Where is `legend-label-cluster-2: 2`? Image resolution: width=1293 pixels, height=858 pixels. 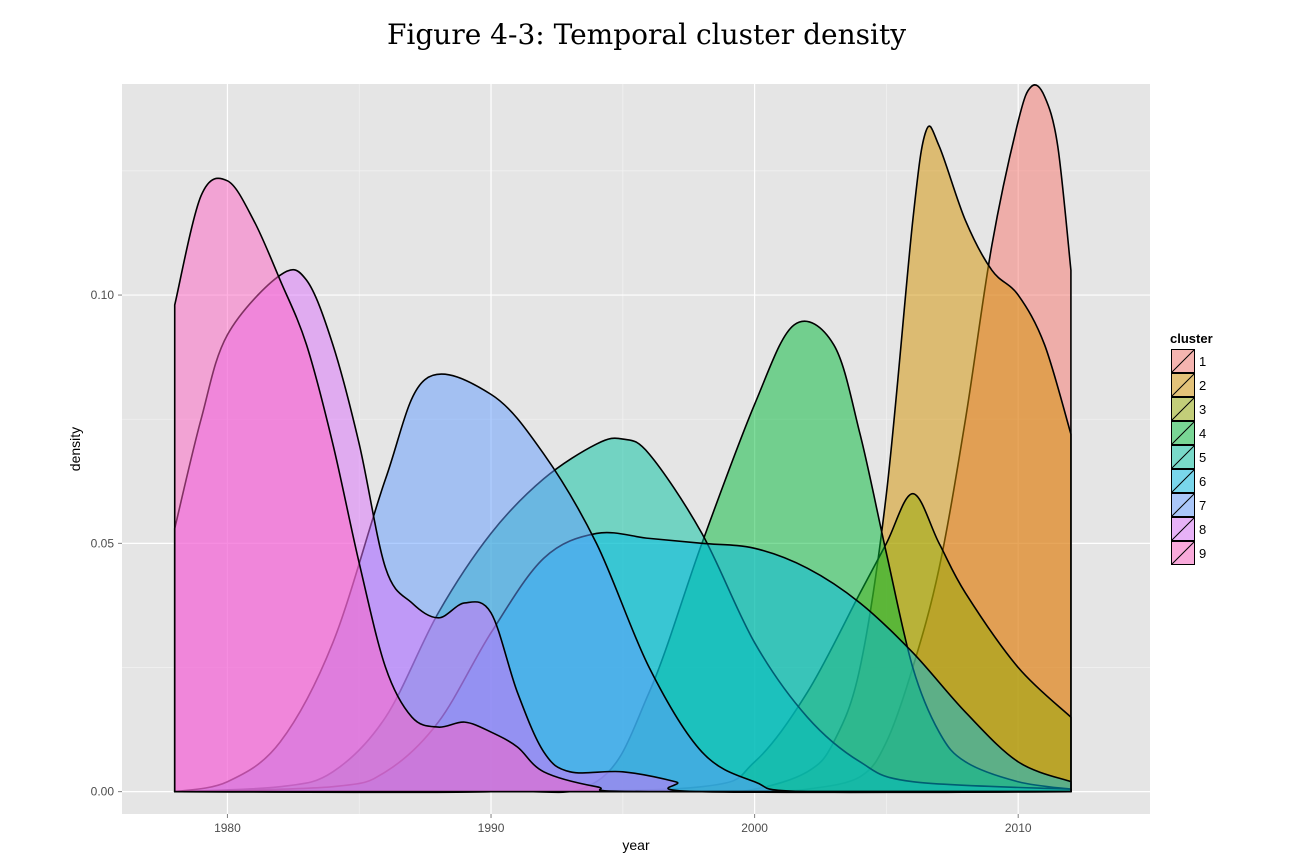
legend-label-cluster-2: 2 is located at coordinates (1202, 385).